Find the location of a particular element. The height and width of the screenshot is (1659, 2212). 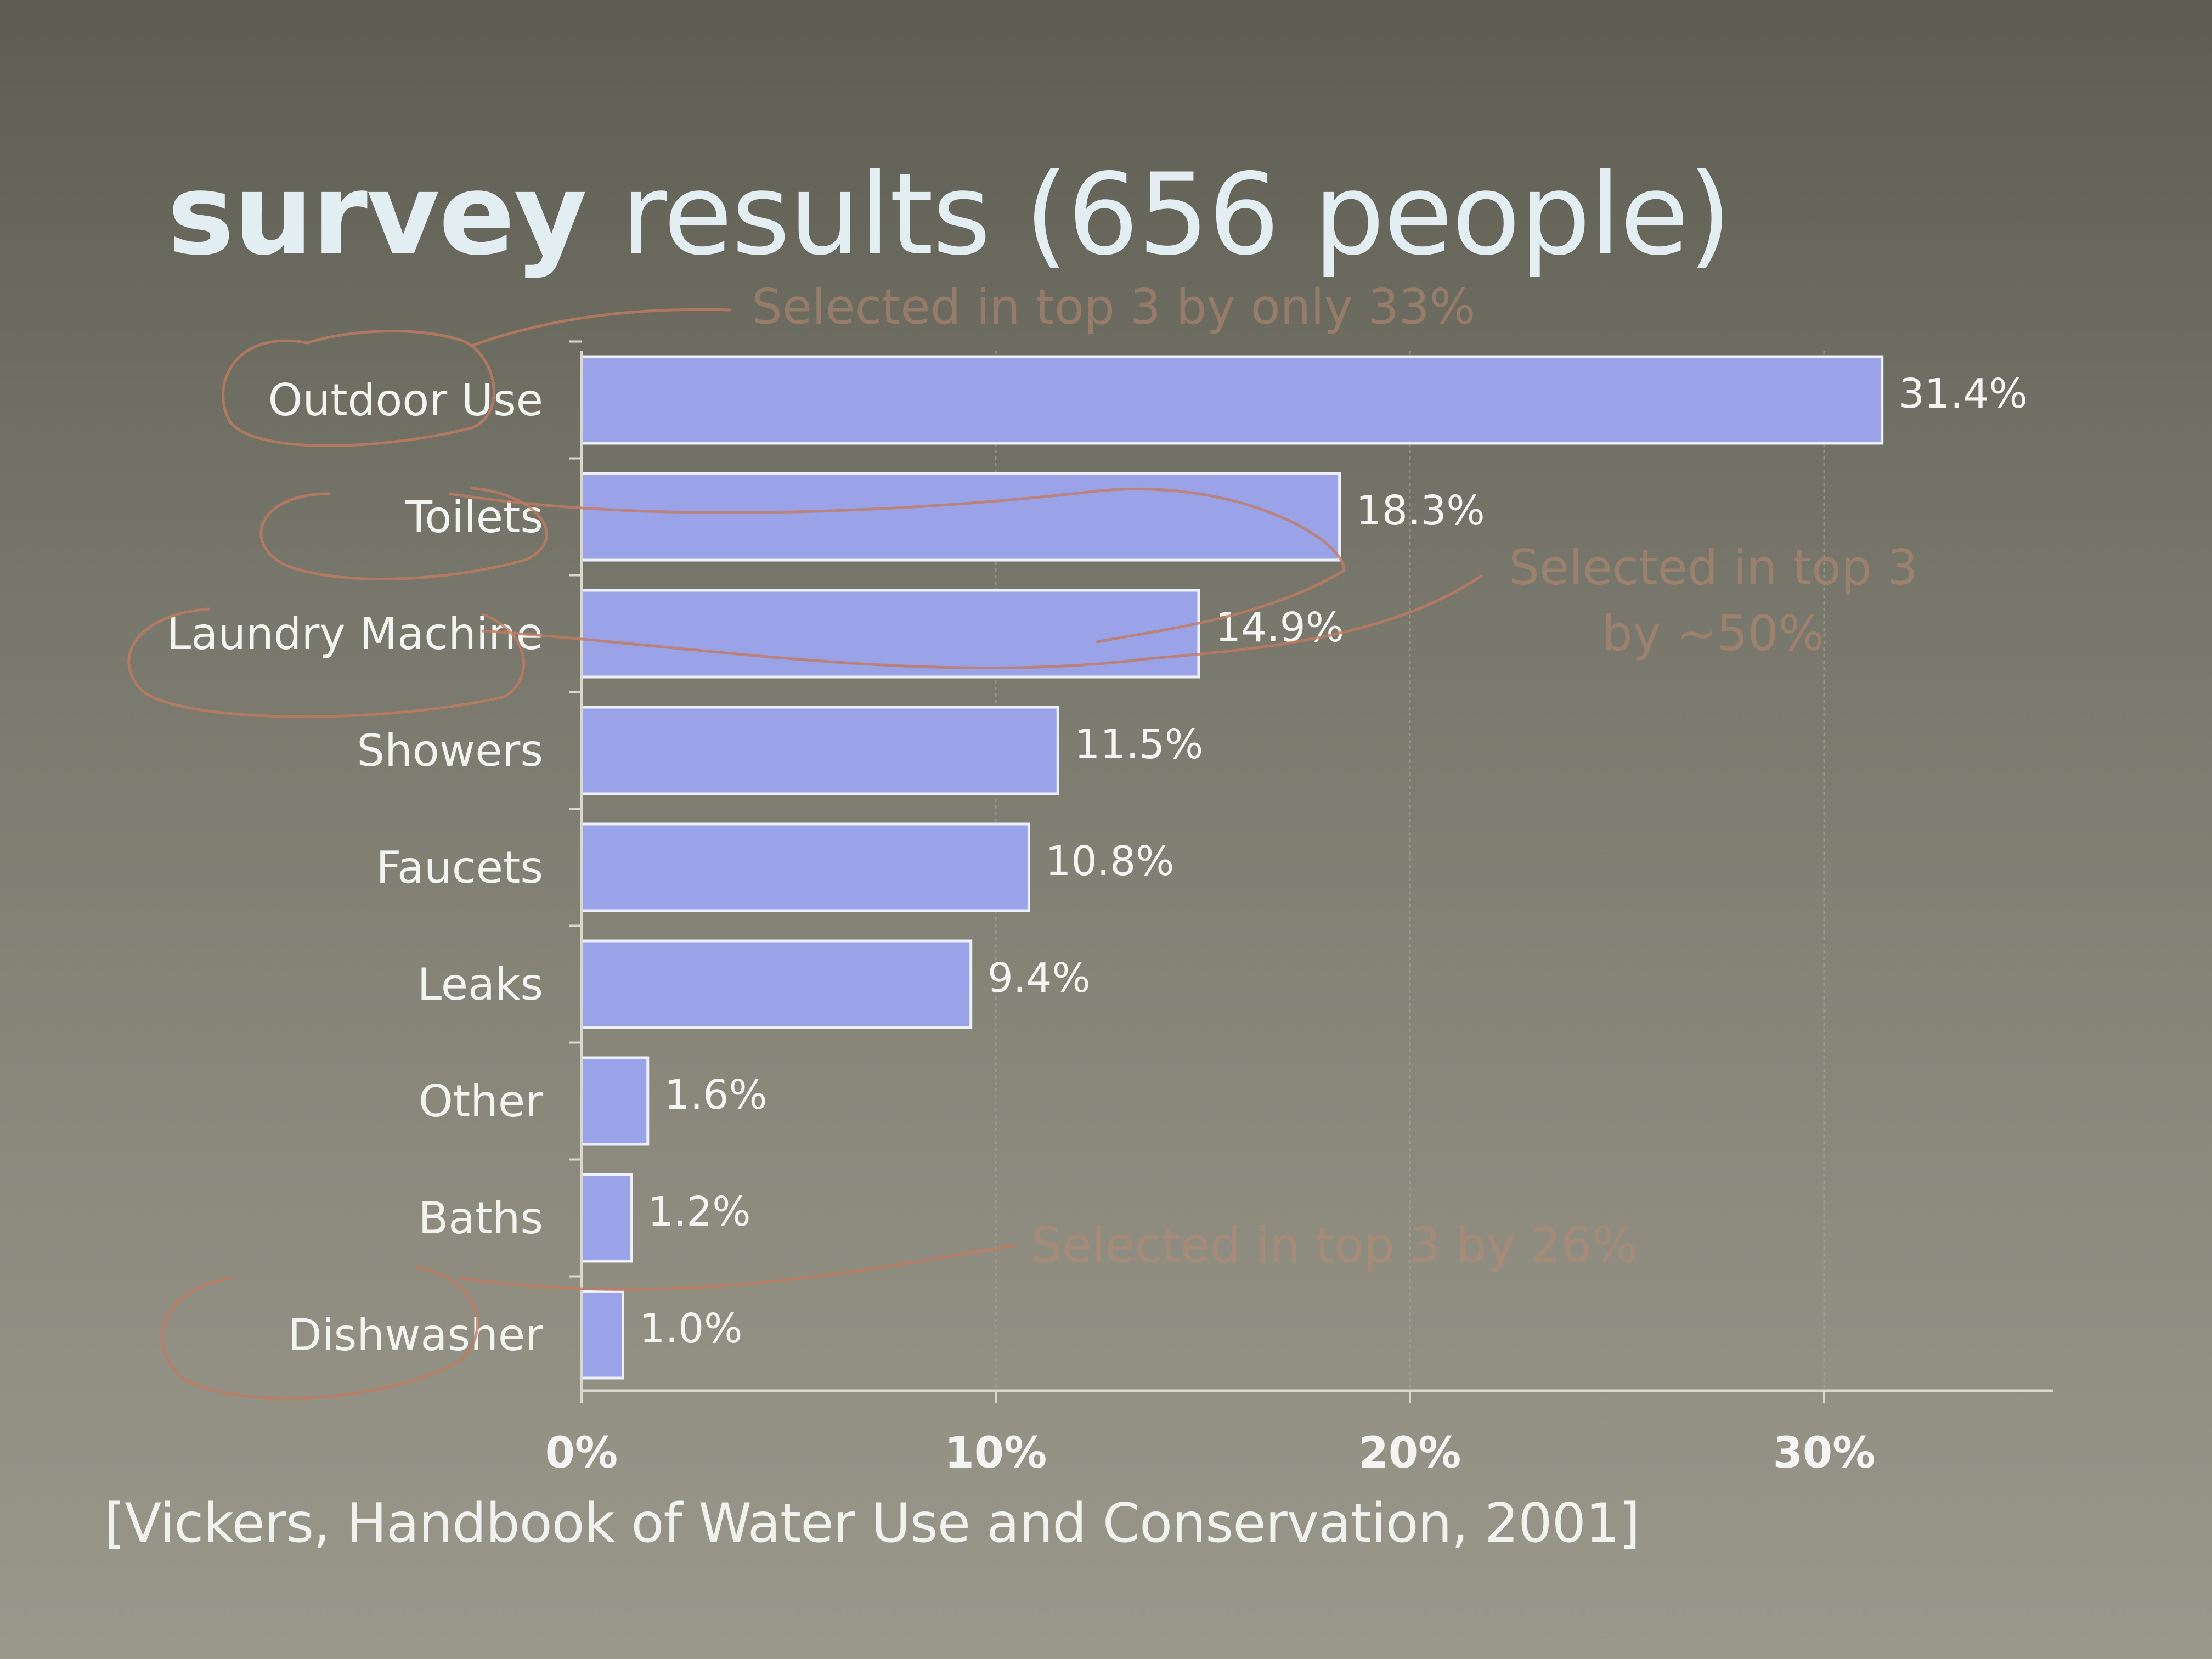

category-label: Dishwasher is located at coordinates (416, 1335).